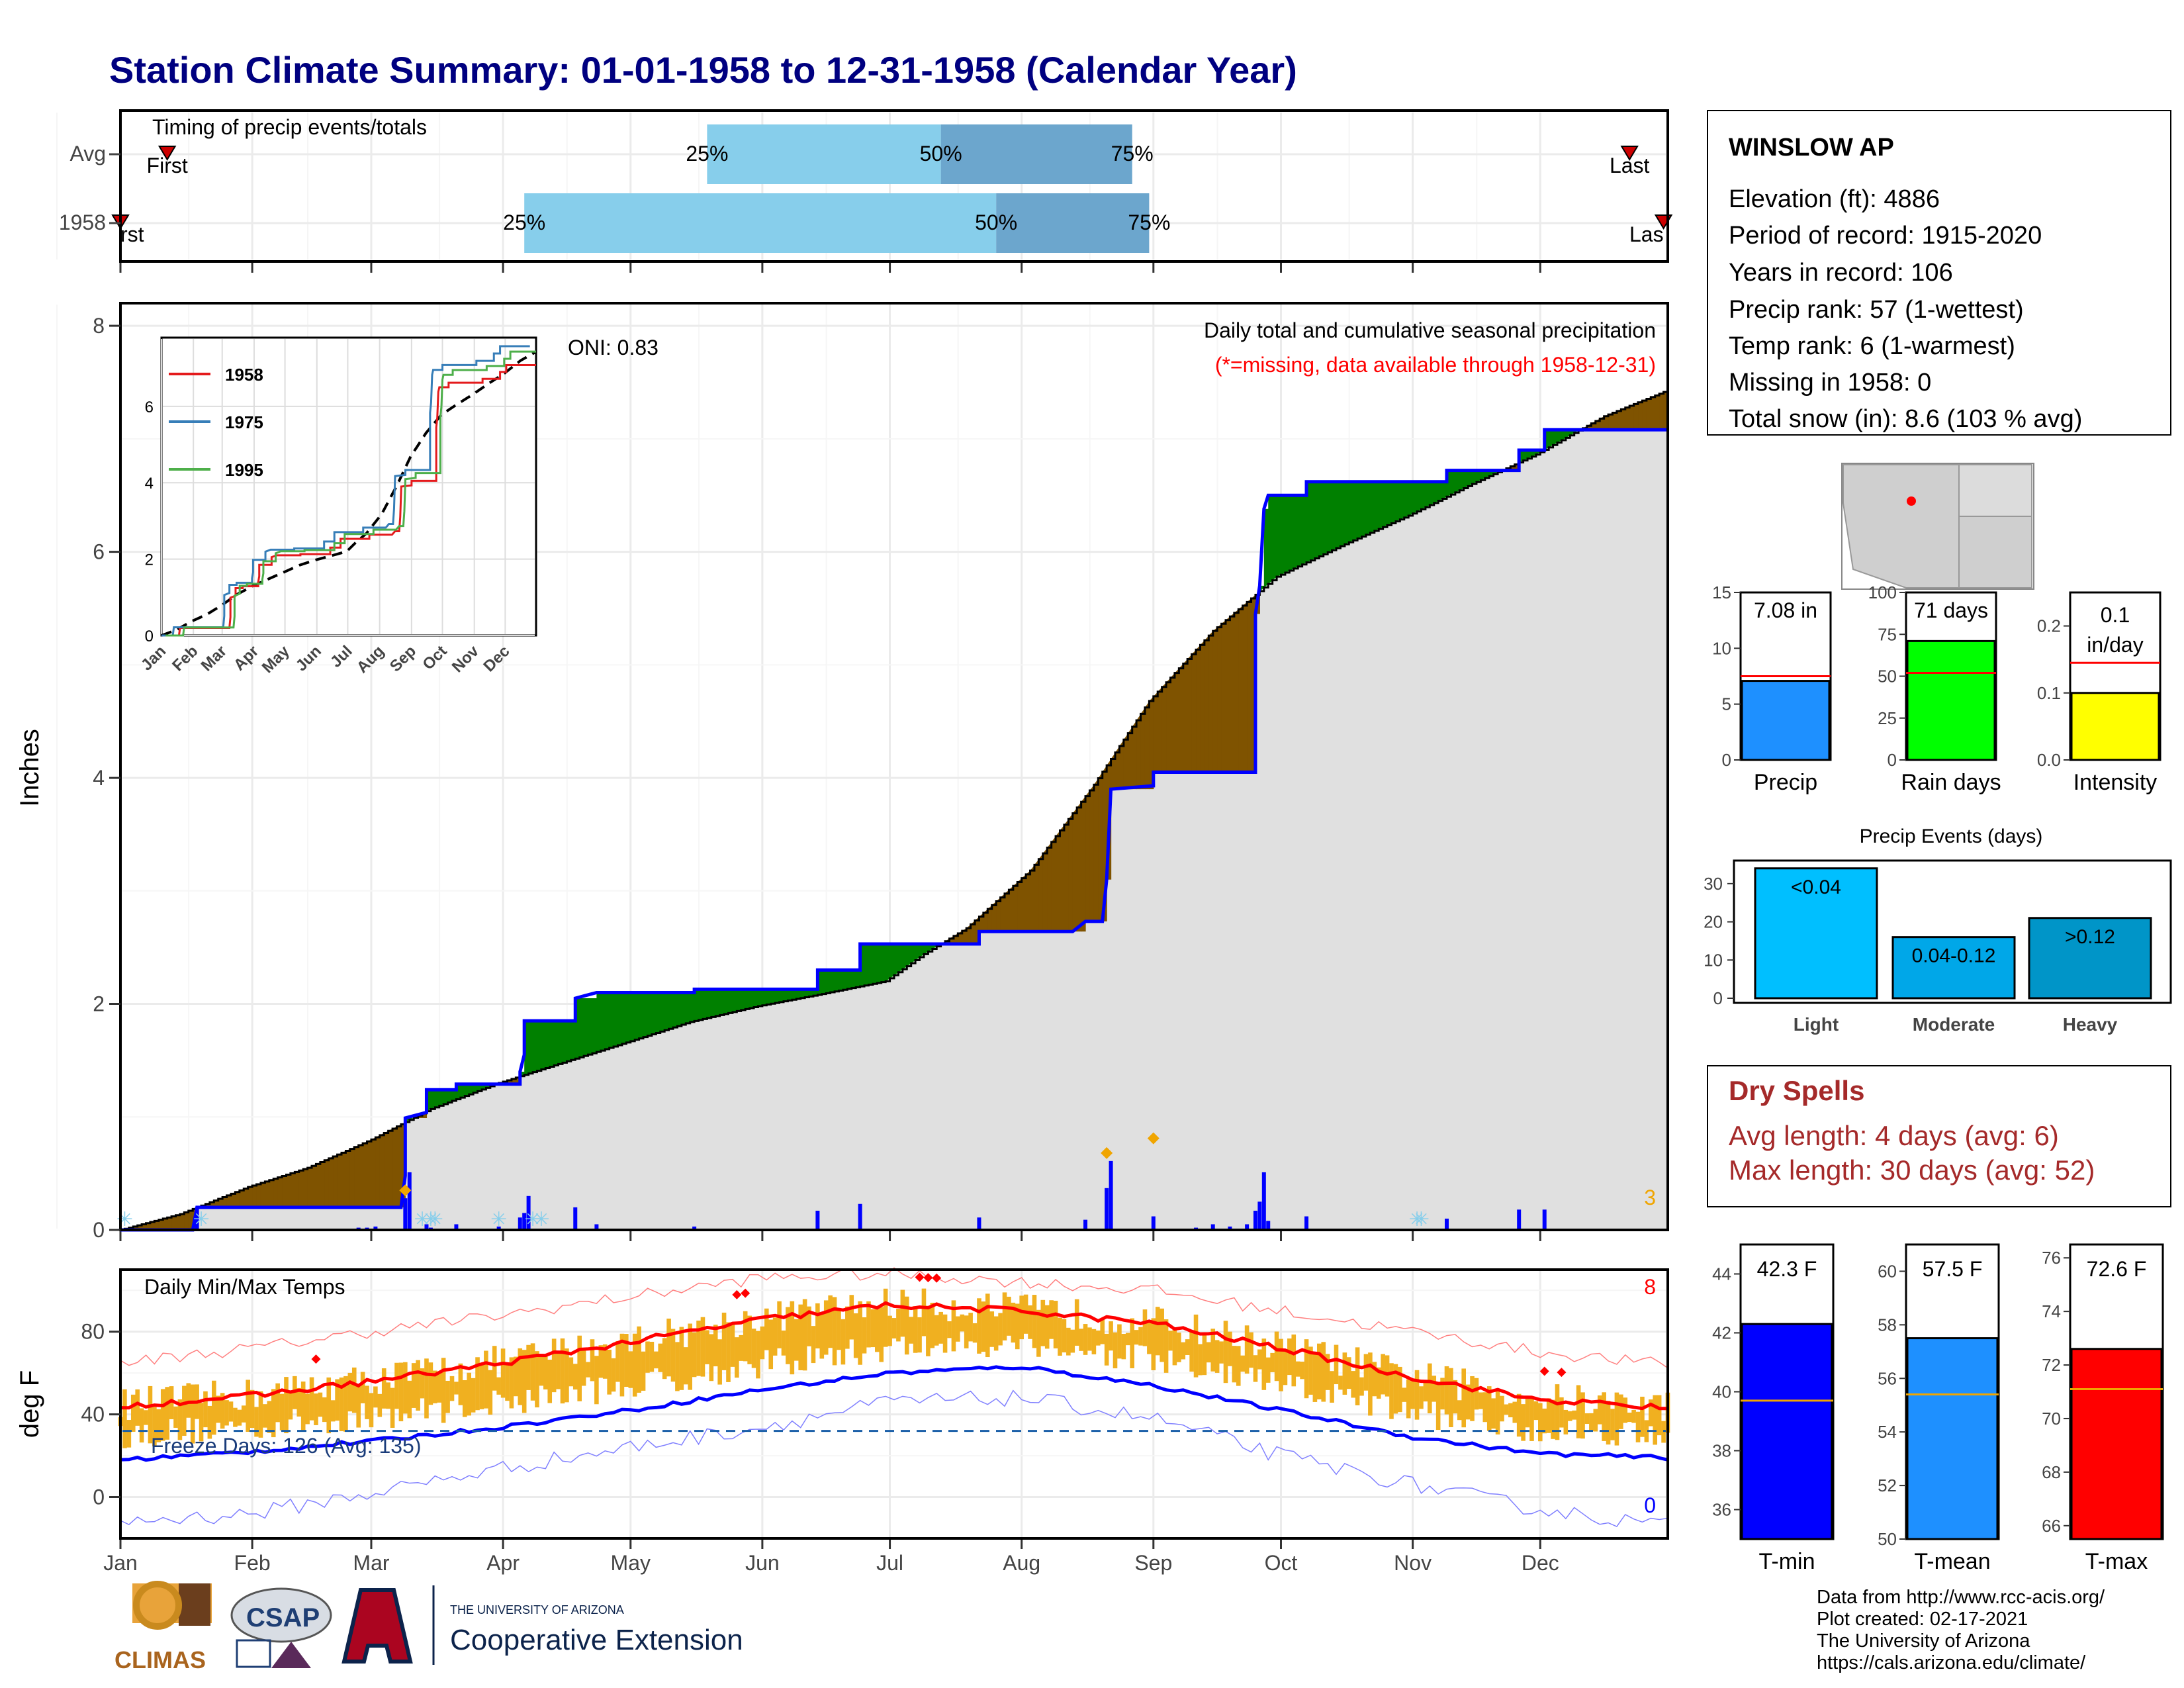 This screenshot has height=1688, width=2184. What do you see at coordinates (185, 658) in the screenshot?
I see `inset-month-label: Feb` at bounding box center [185, 658].